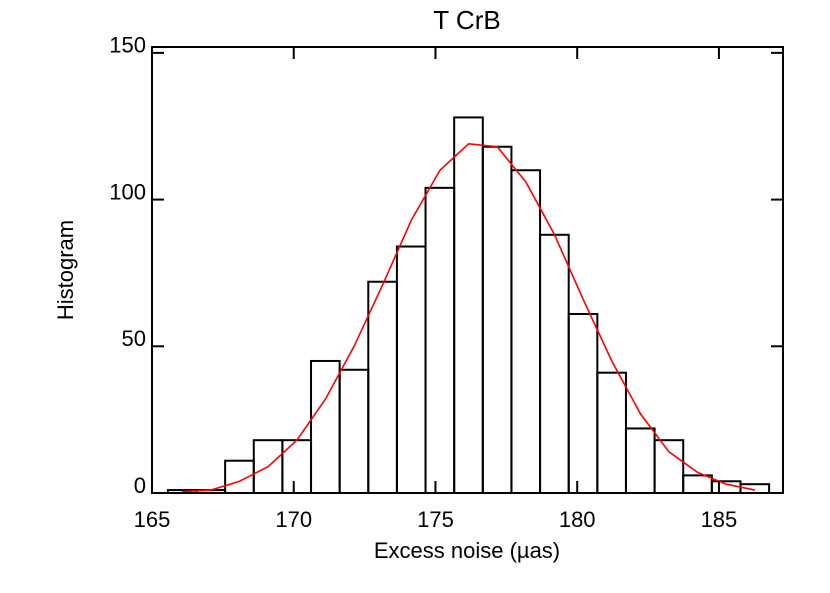 Image resolution: width=830 pixels, height=593 pixels. What do you see at coordinates (134, 338) in the screenshot?
I see `y-tick-label: 50` at bounding box center [134, 338].